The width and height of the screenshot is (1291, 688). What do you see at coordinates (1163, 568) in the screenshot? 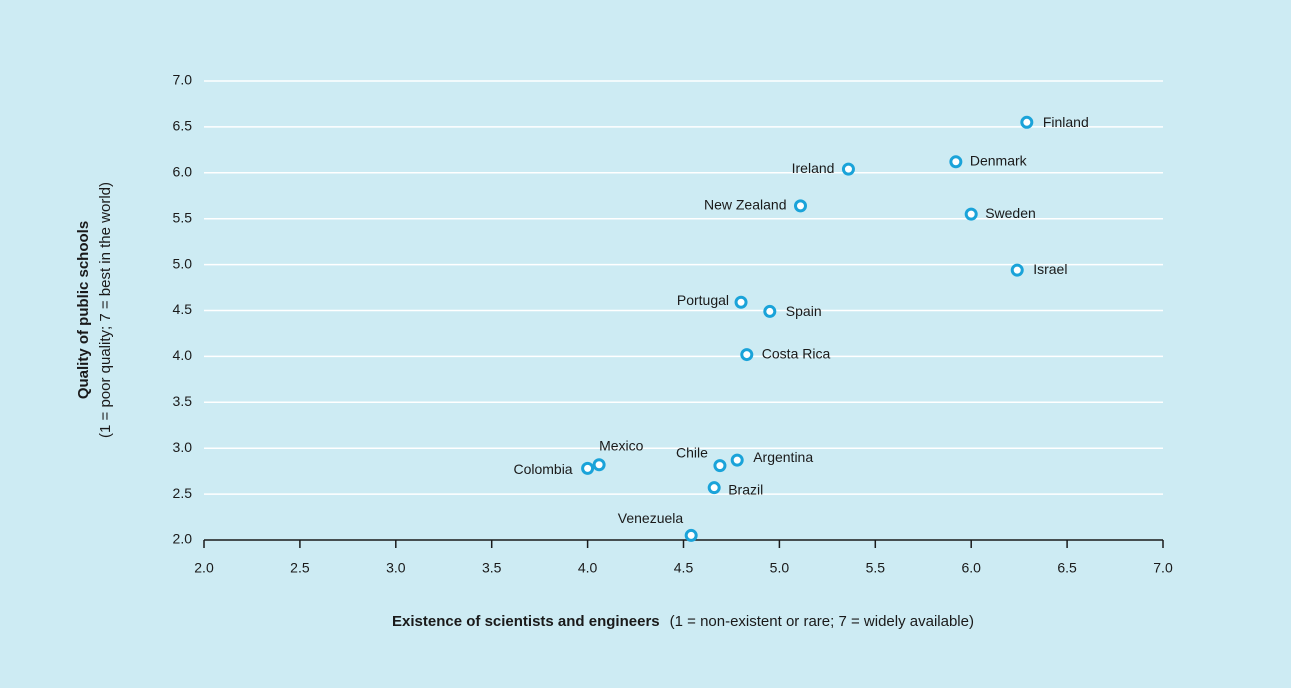
I see `x-tick-label: 7.0` at bounding box center [1163, 568].